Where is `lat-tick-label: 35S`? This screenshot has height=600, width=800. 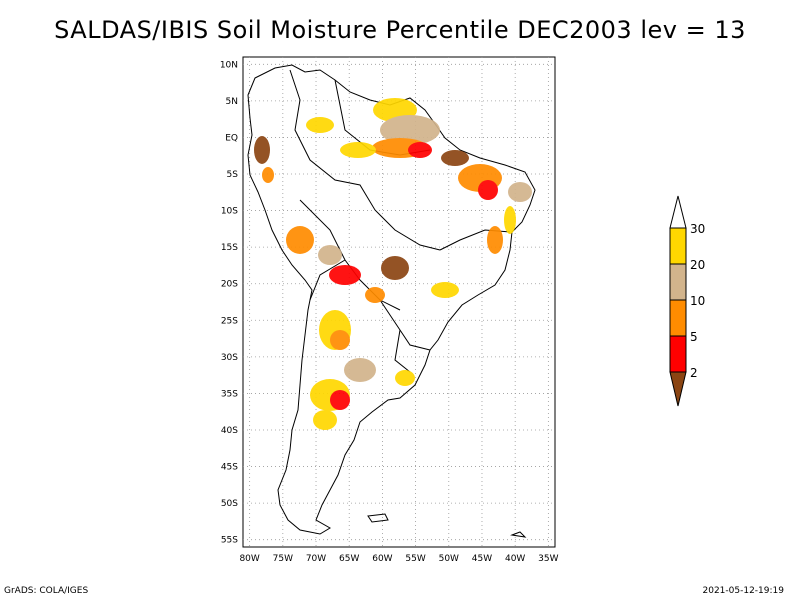 lat-tick-label: 35S is located at coordinates (229, 394).